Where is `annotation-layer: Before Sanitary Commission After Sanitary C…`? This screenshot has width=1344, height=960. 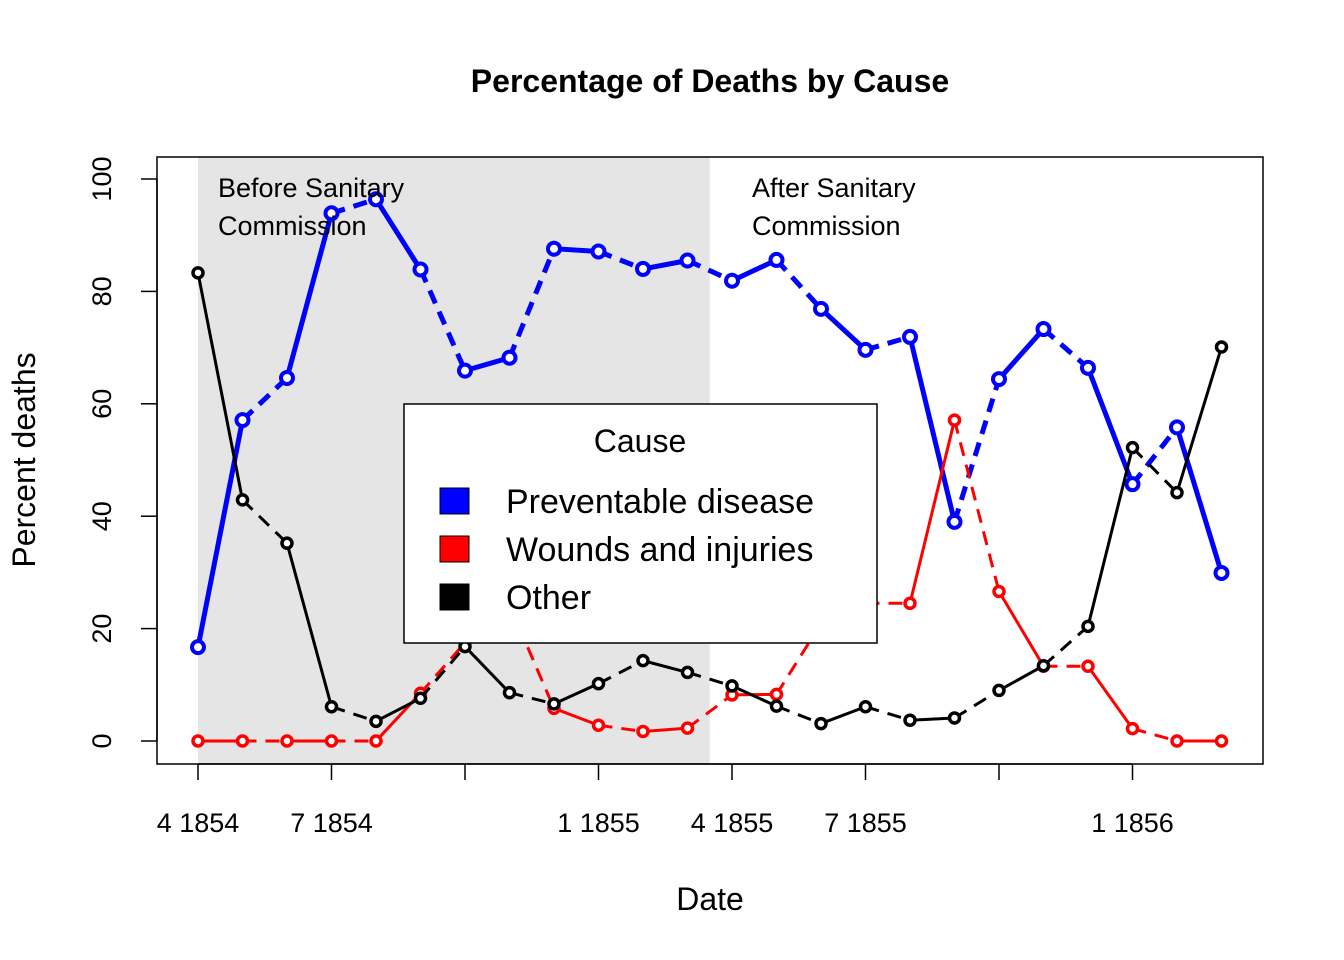
annotation-layer: Before Sanitary Commission After Sanitary C… is located at coordinates (567, 207).